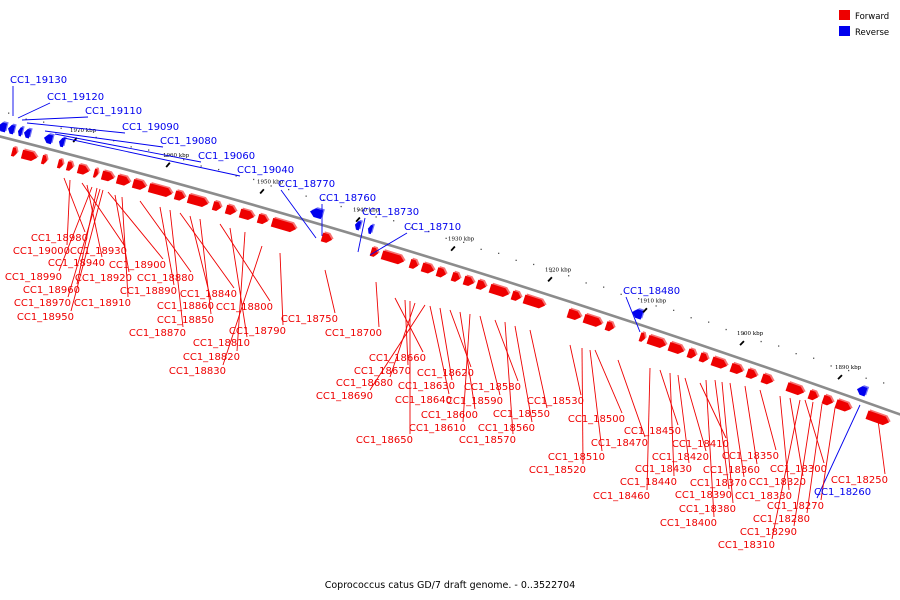 This screenshot has height=600, width=900. Describe the element at coordinates (680, 457) in the screenshot. I see `gene-label: CC1_18420` at that location.